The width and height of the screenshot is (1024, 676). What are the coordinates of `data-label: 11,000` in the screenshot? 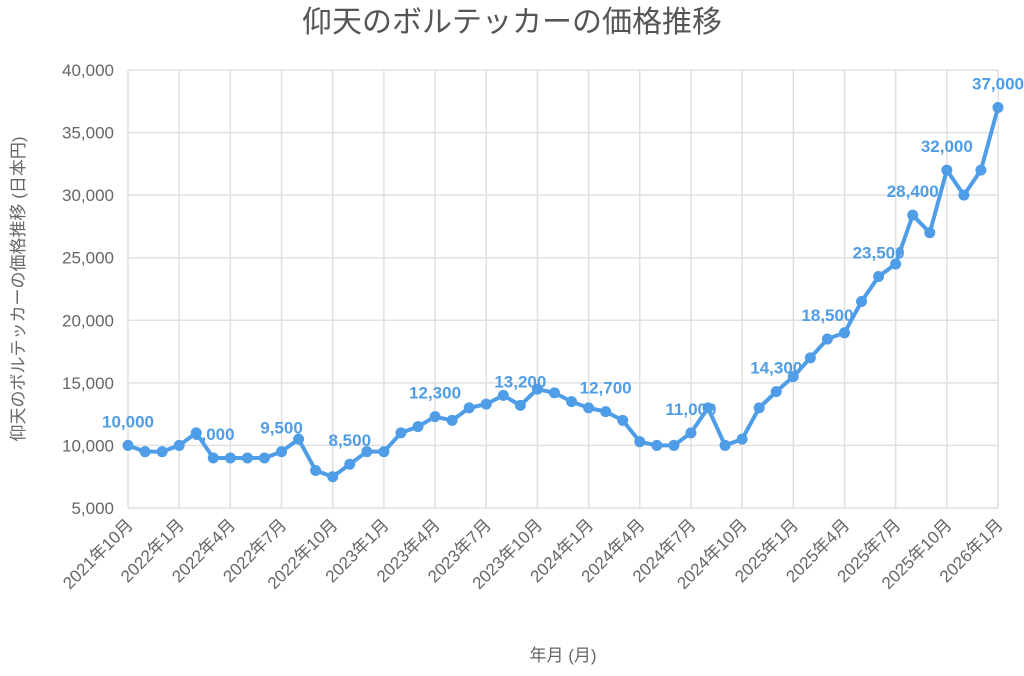 It's located at (690, 409).